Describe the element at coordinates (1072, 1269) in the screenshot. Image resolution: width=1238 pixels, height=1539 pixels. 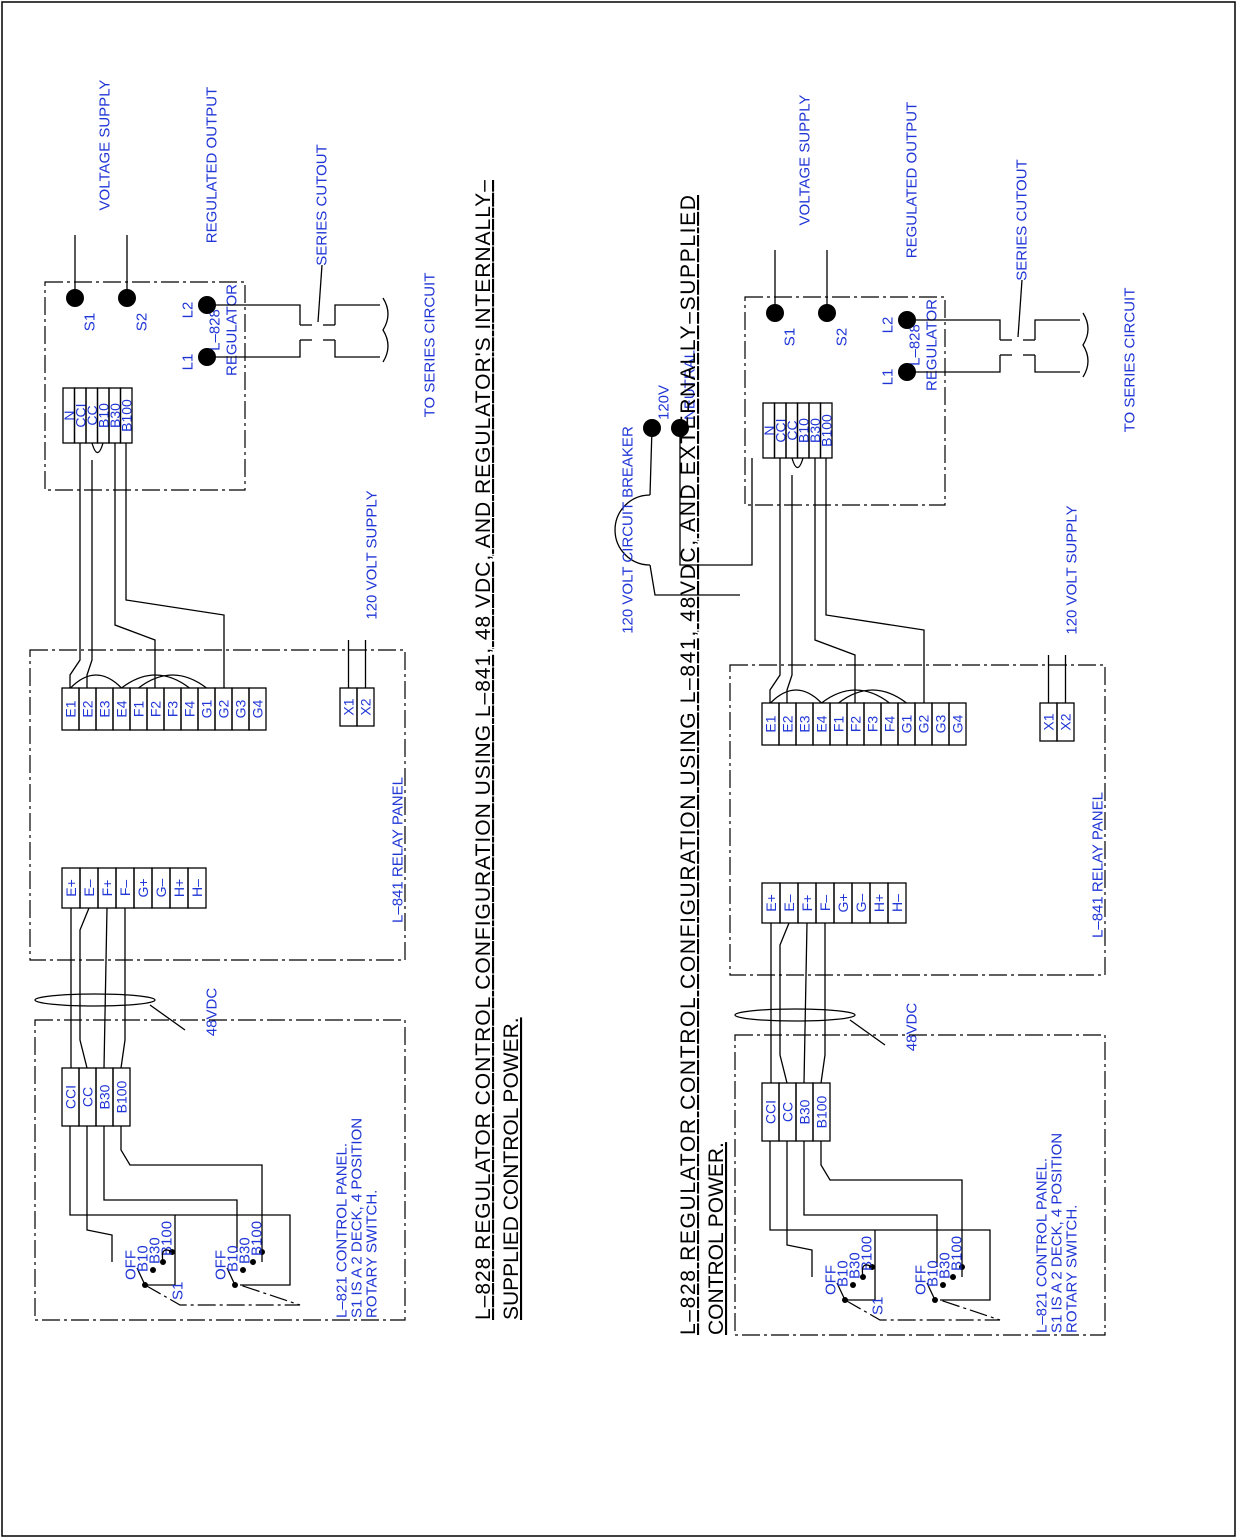
I see `control-note: ROTARY SWITCH.` at that location.